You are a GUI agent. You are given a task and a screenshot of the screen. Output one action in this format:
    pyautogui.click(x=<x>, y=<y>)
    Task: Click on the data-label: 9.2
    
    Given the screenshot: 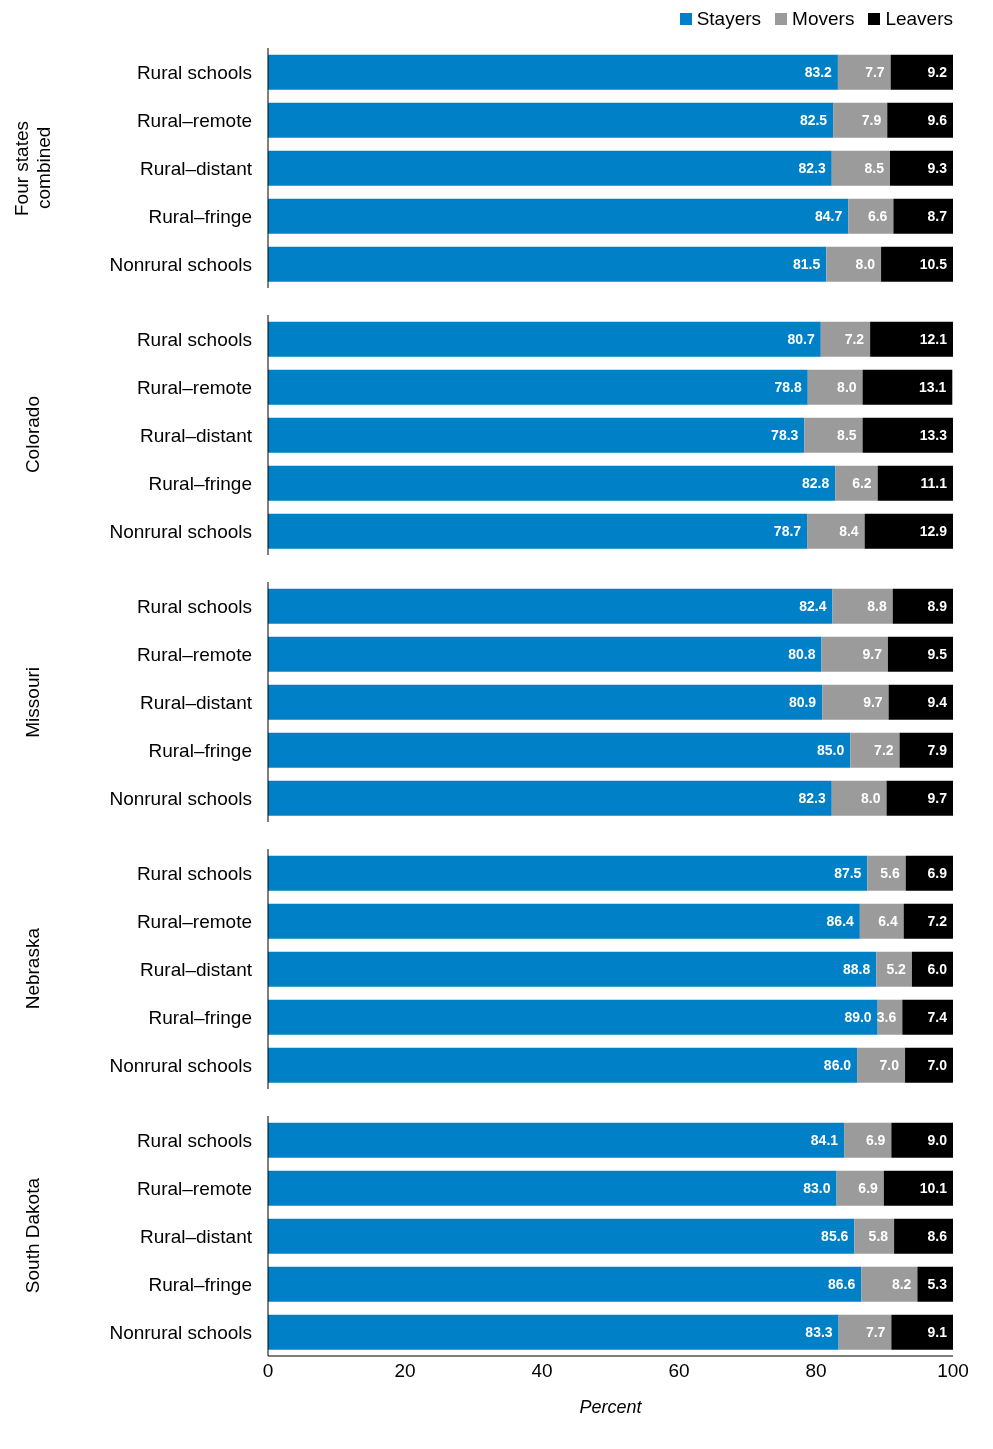 What is the action you would take?
    pyautogui.click(x=937, y=72)
    